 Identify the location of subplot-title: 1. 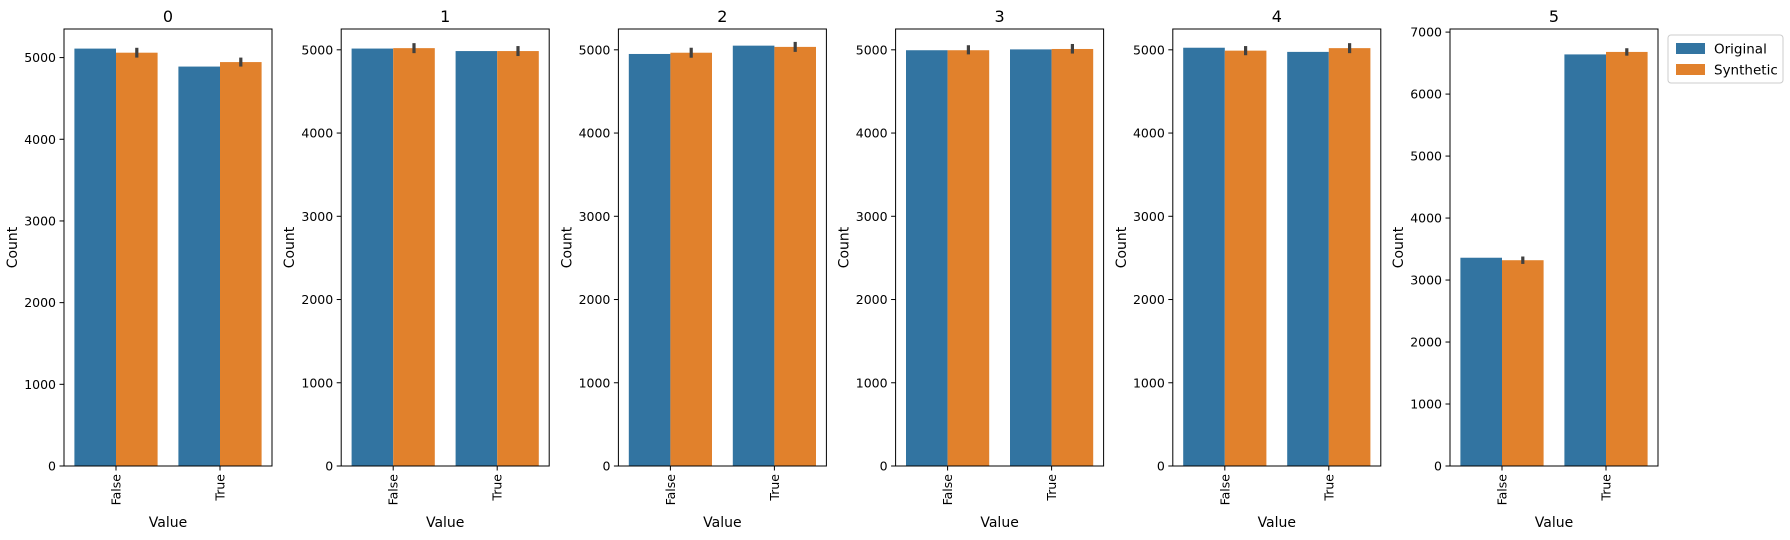
(445, 16).